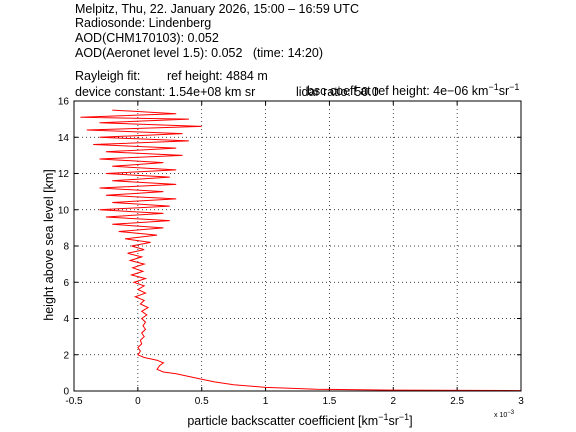  I want to click on title-line-3: AOD(CHM170103): 0.052, so click(147, 38).